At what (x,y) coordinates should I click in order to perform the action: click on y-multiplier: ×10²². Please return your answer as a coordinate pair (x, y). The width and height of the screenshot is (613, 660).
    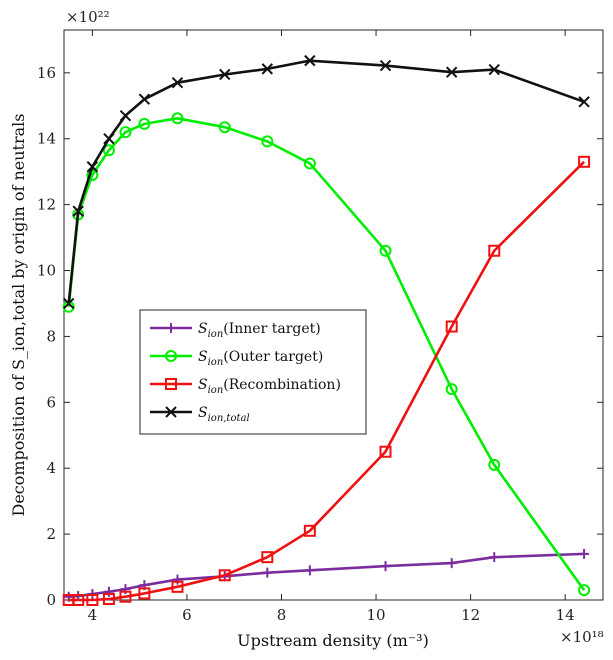
    Looking at the image, I should click on (88, 17).